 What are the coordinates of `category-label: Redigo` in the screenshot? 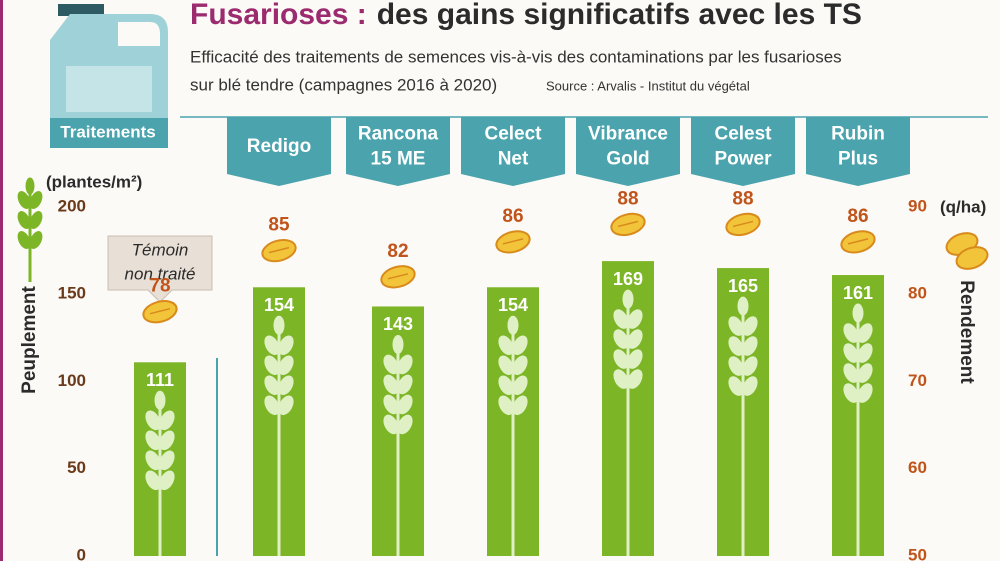 It's located at (279, 146).